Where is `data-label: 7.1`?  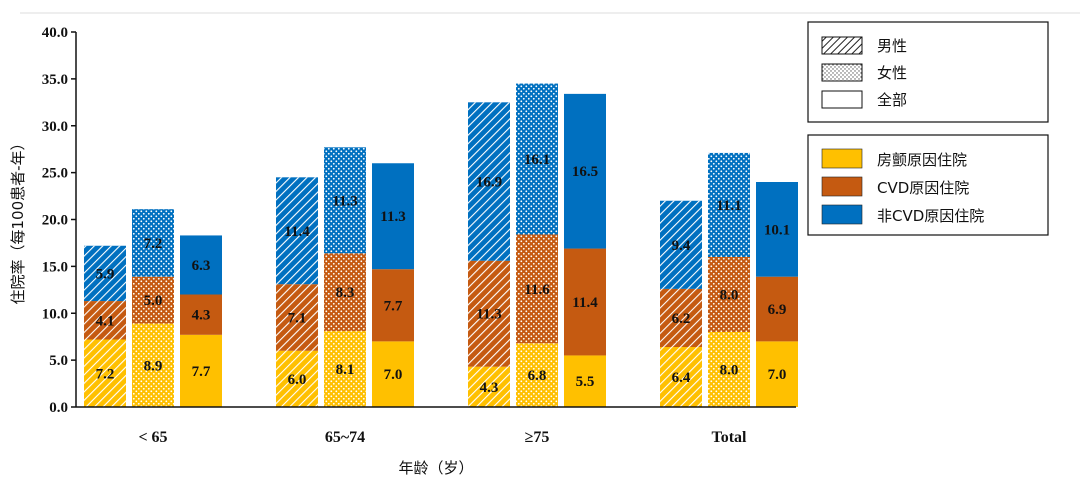 data-label: 7.1 is located at coordinates (297, 318).